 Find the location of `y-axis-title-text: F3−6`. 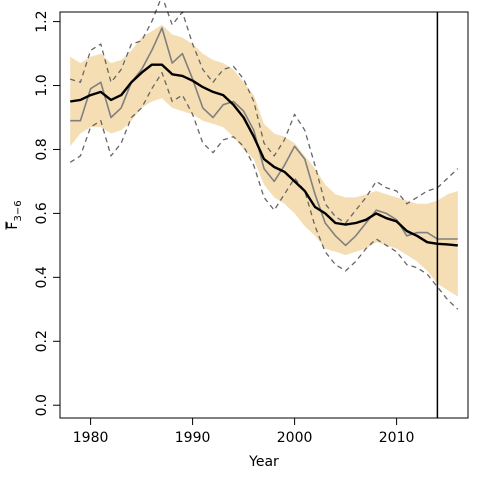

y-axis-title-text: F3−6 is located at coordinates (14, 214).